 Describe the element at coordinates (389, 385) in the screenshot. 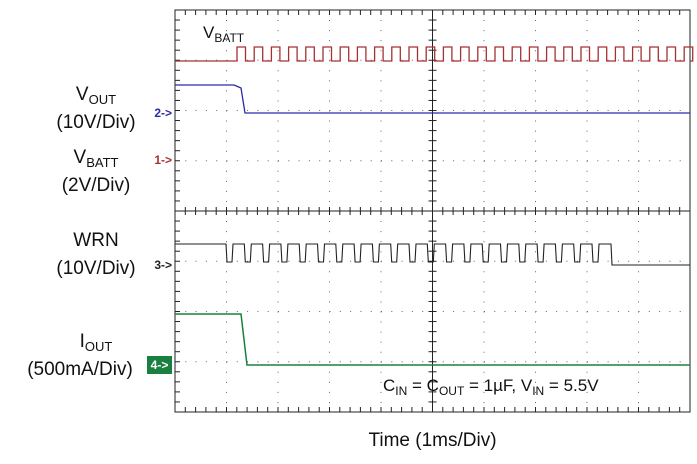

I see `annotation-text: C` at that location.